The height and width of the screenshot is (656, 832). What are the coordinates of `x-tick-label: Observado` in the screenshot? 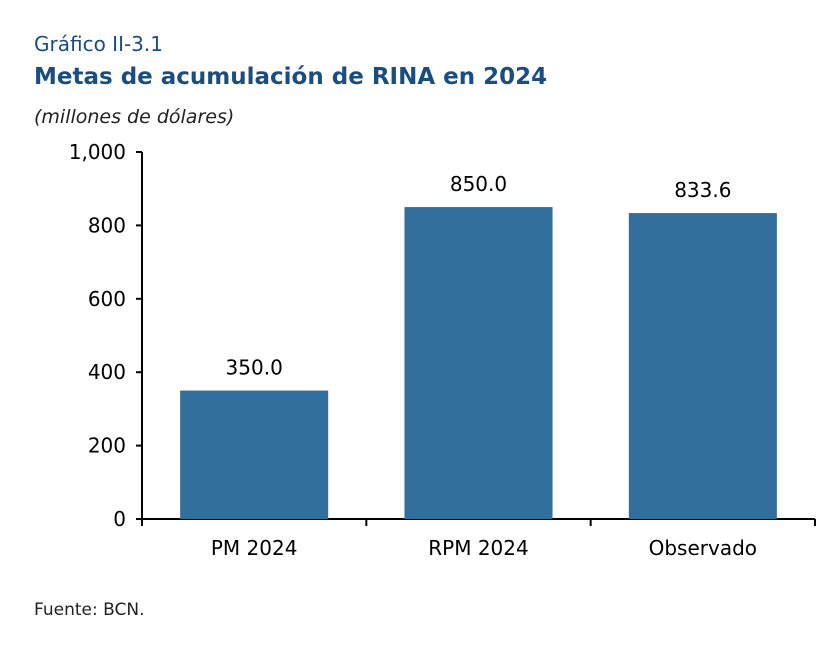 It's located at (703, 548).